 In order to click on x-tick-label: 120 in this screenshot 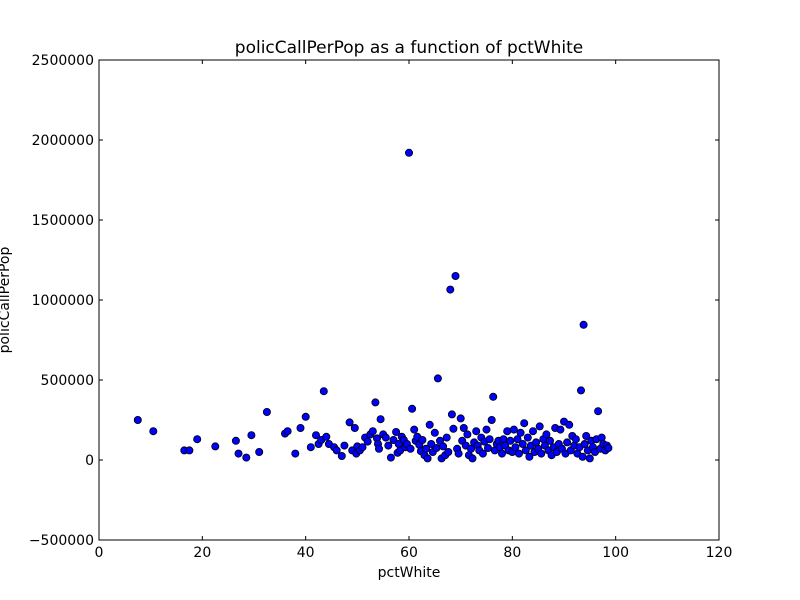, I will do `click(719, 553)`.